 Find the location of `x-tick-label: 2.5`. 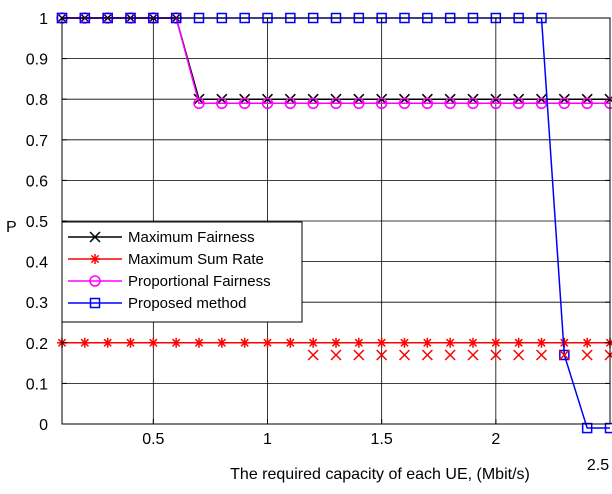

x-tick-label: 2.5 is located at coordinates (598, 465).